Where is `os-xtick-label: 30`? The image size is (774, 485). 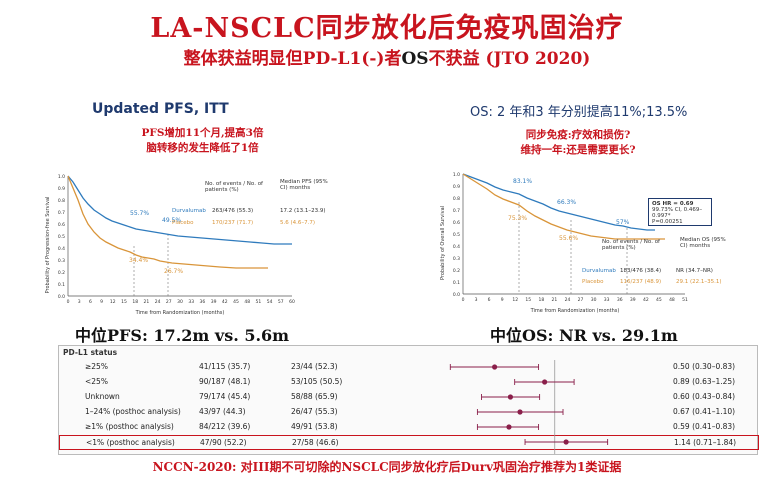 os-xtick-label: 30 is located at coordinates (594, 300).